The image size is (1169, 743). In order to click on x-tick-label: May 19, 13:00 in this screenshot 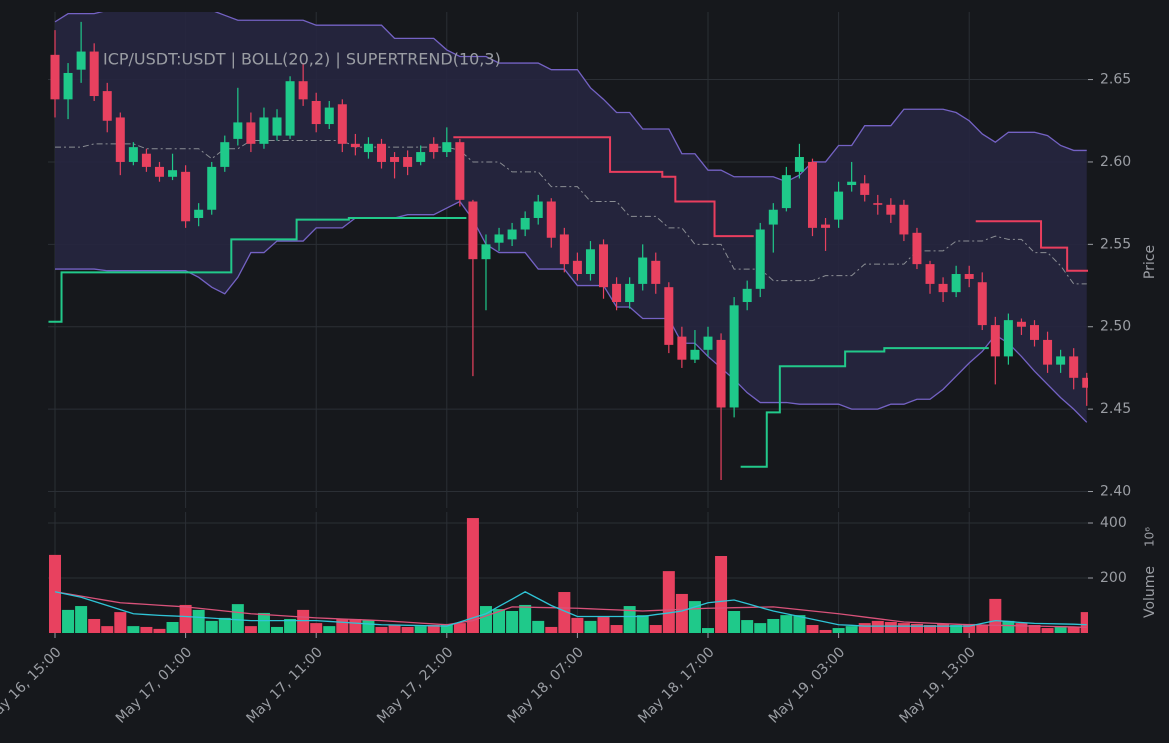, I will do `click(938, 685)`.